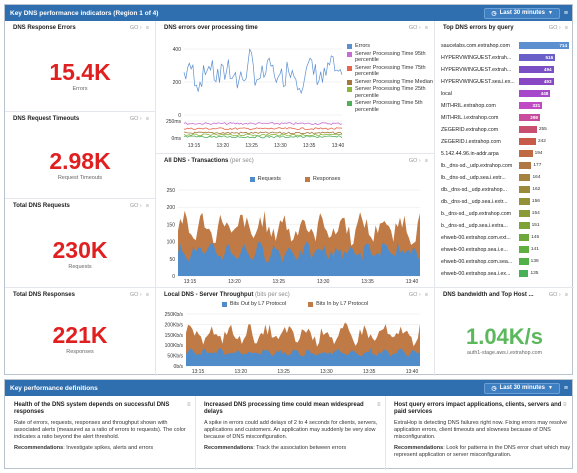  I want to click on legend-label: Server Processing Time 75th percentile, so click(390, 71).